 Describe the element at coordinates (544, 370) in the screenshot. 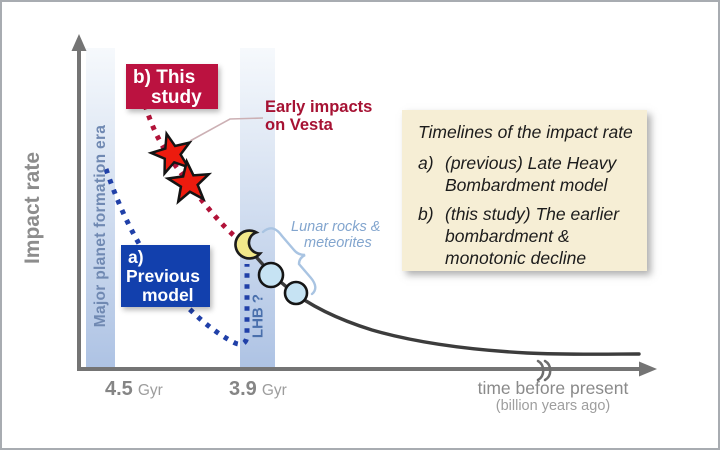

I see `axis-break-icon` at that location.